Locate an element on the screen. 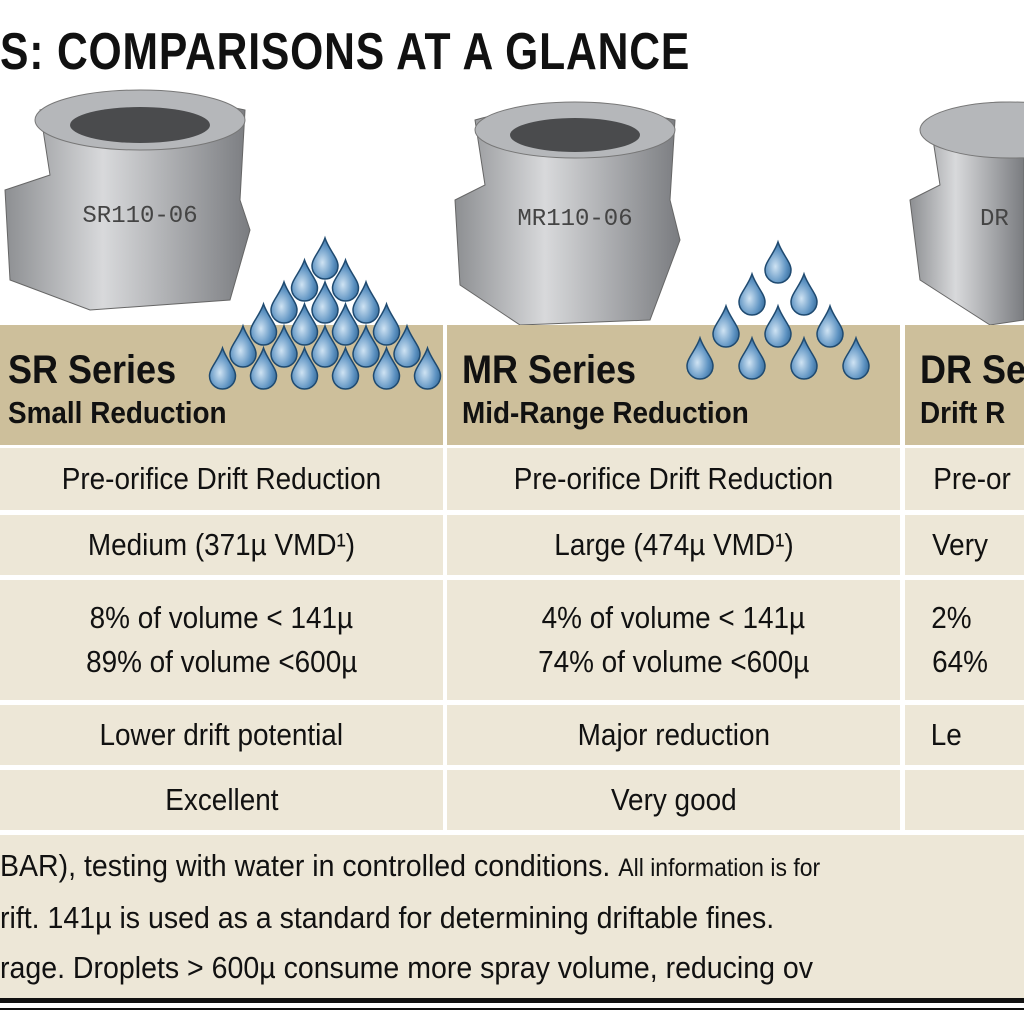 The height and width of the screenshot is (1024, 1024). nozzle-label: SR110-06 is located at coordinates (139, 216).